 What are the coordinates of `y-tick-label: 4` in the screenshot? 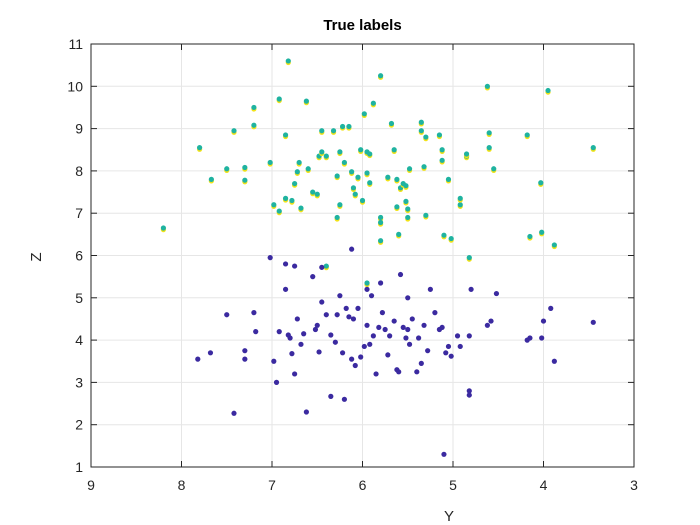 It's located at (79, 340).